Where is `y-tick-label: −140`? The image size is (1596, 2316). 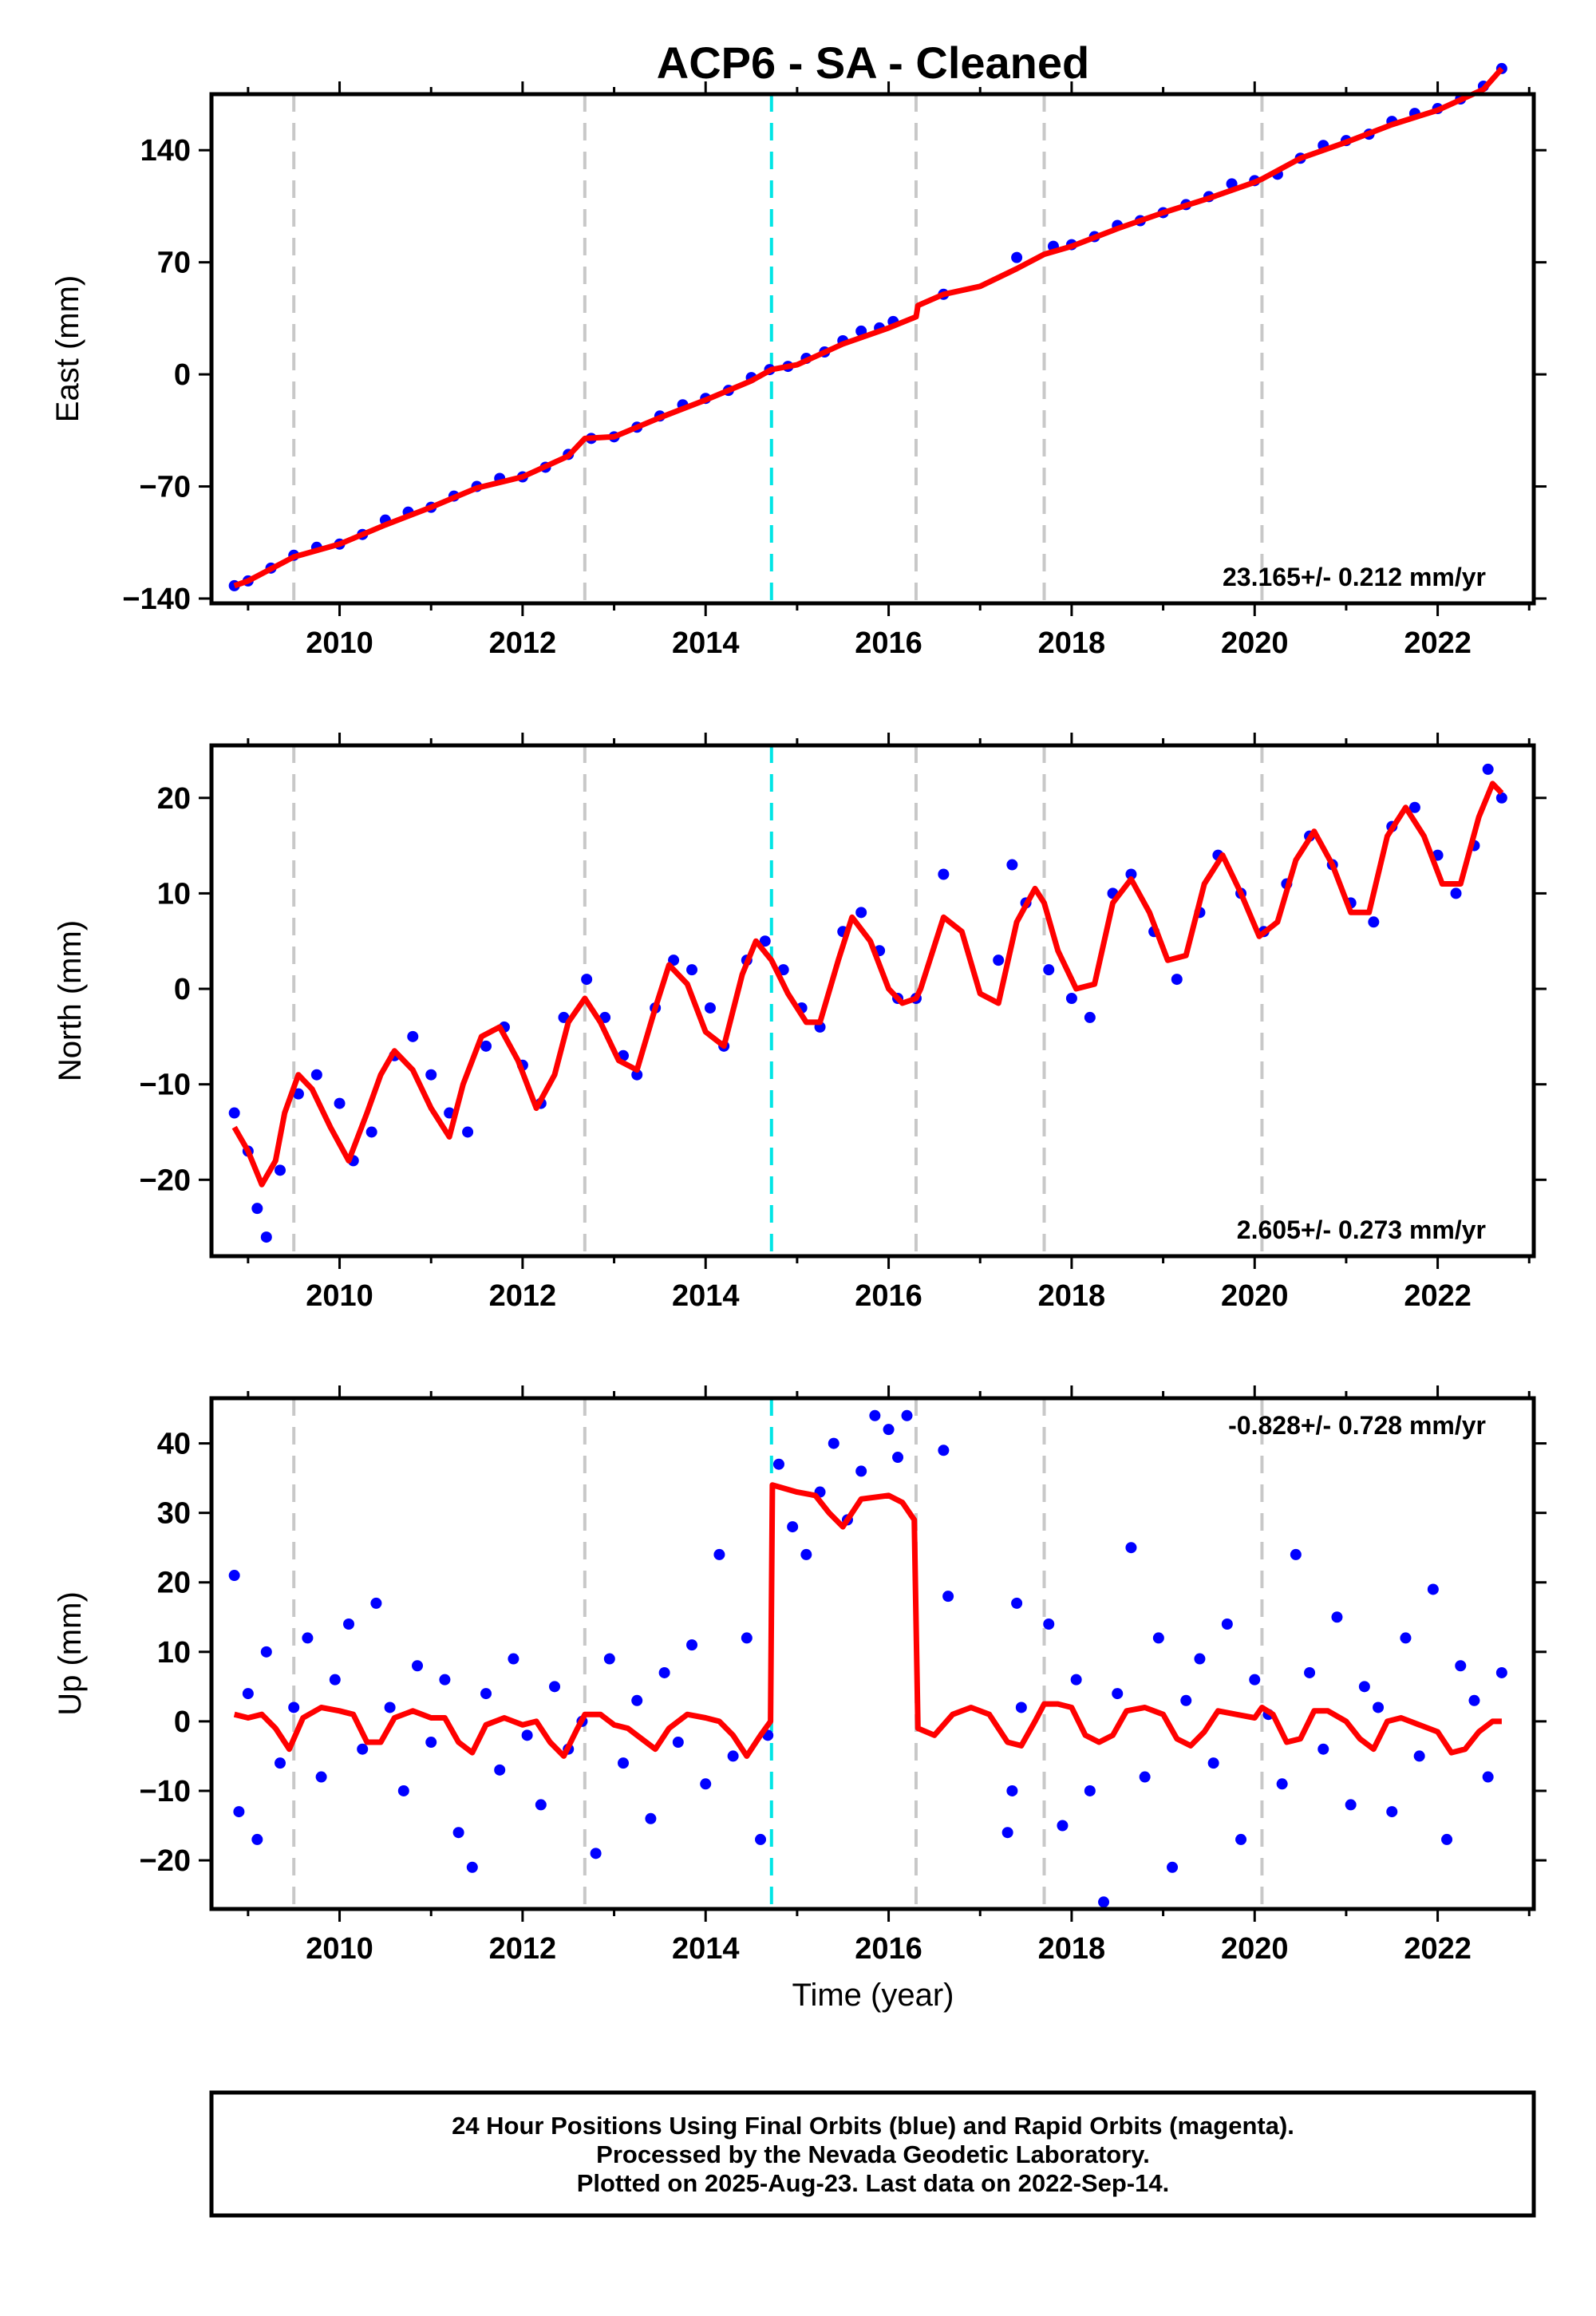 y-tick-label: −140 is located at coordinates (156, 599).